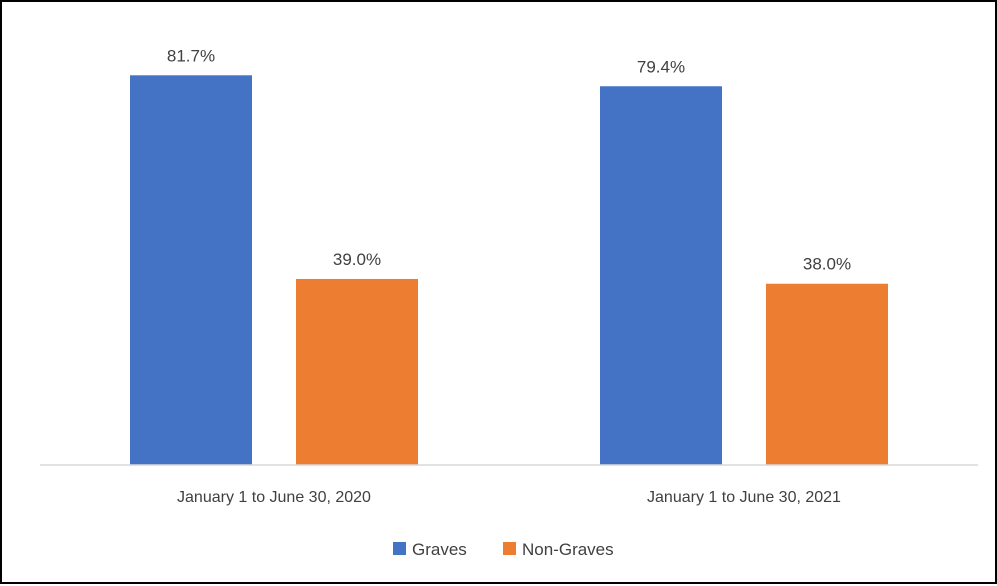  Describe the element at coordinates (661, 66) in the screenshot. I see `data-label-graves-2: 79.4%` at that location.